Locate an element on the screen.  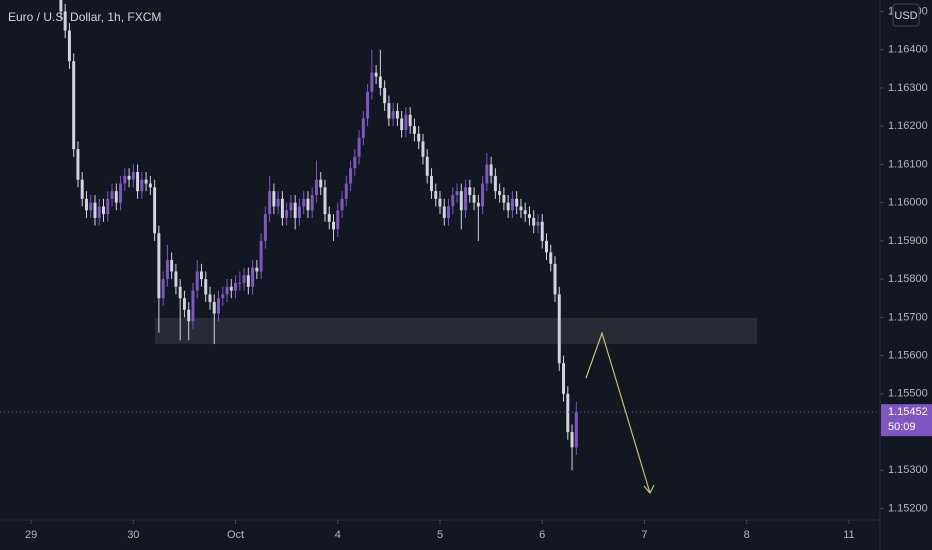
currency-badge is located at coordinates (906, 15).